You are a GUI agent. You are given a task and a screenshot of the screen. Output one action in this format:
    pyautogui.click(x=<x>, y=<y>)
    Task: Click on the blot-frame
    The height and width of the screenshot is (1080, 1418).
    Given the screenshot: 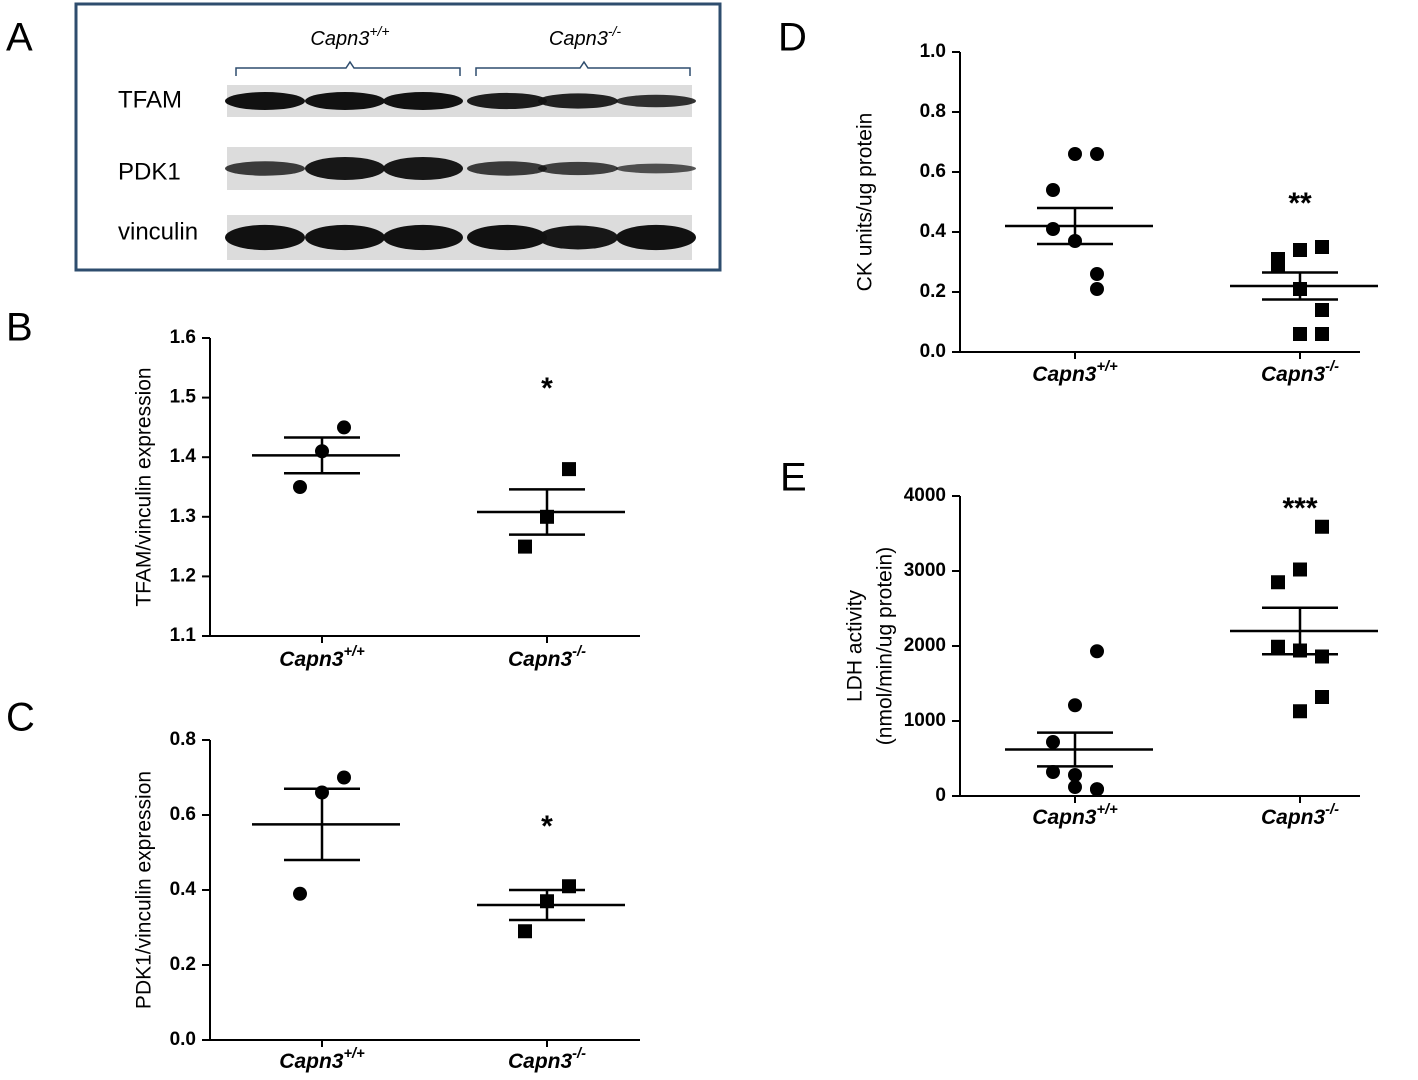 What is the action you would take?
    pyautogui.click(x=398, y=137)
    